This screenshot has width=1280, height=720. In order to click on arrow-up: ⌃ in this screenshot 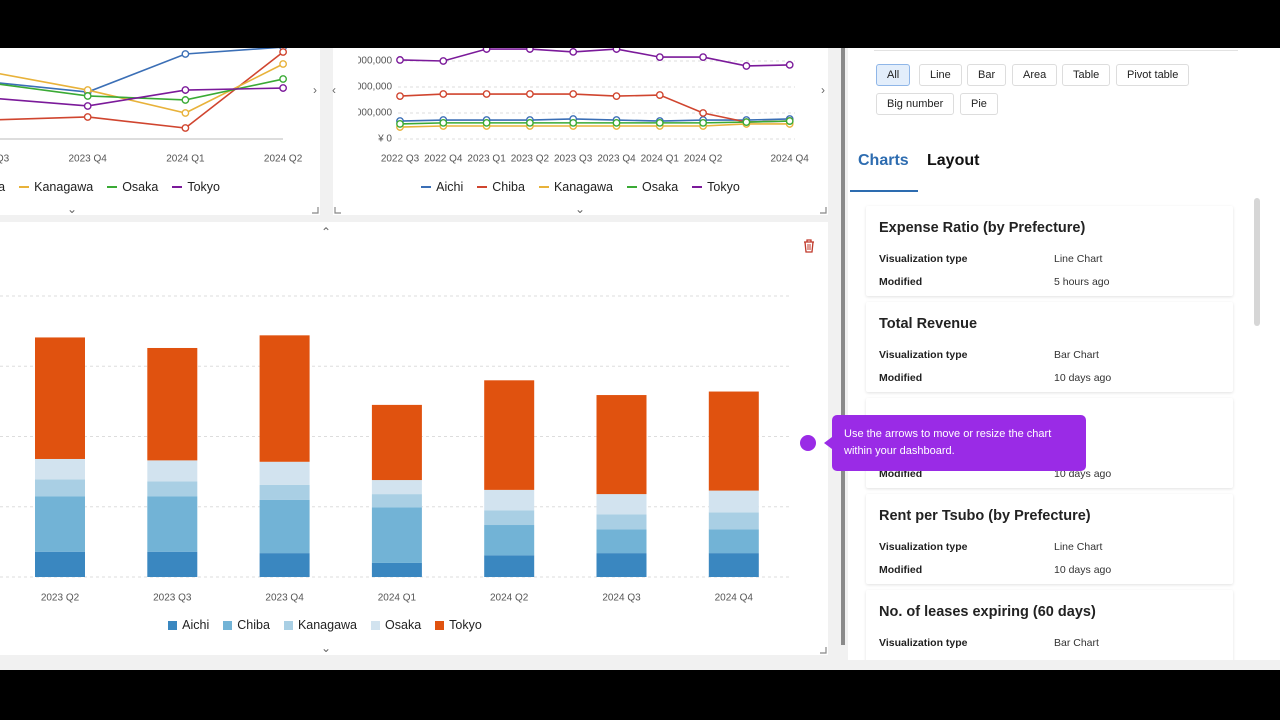, I will do `click(326, 232)`.